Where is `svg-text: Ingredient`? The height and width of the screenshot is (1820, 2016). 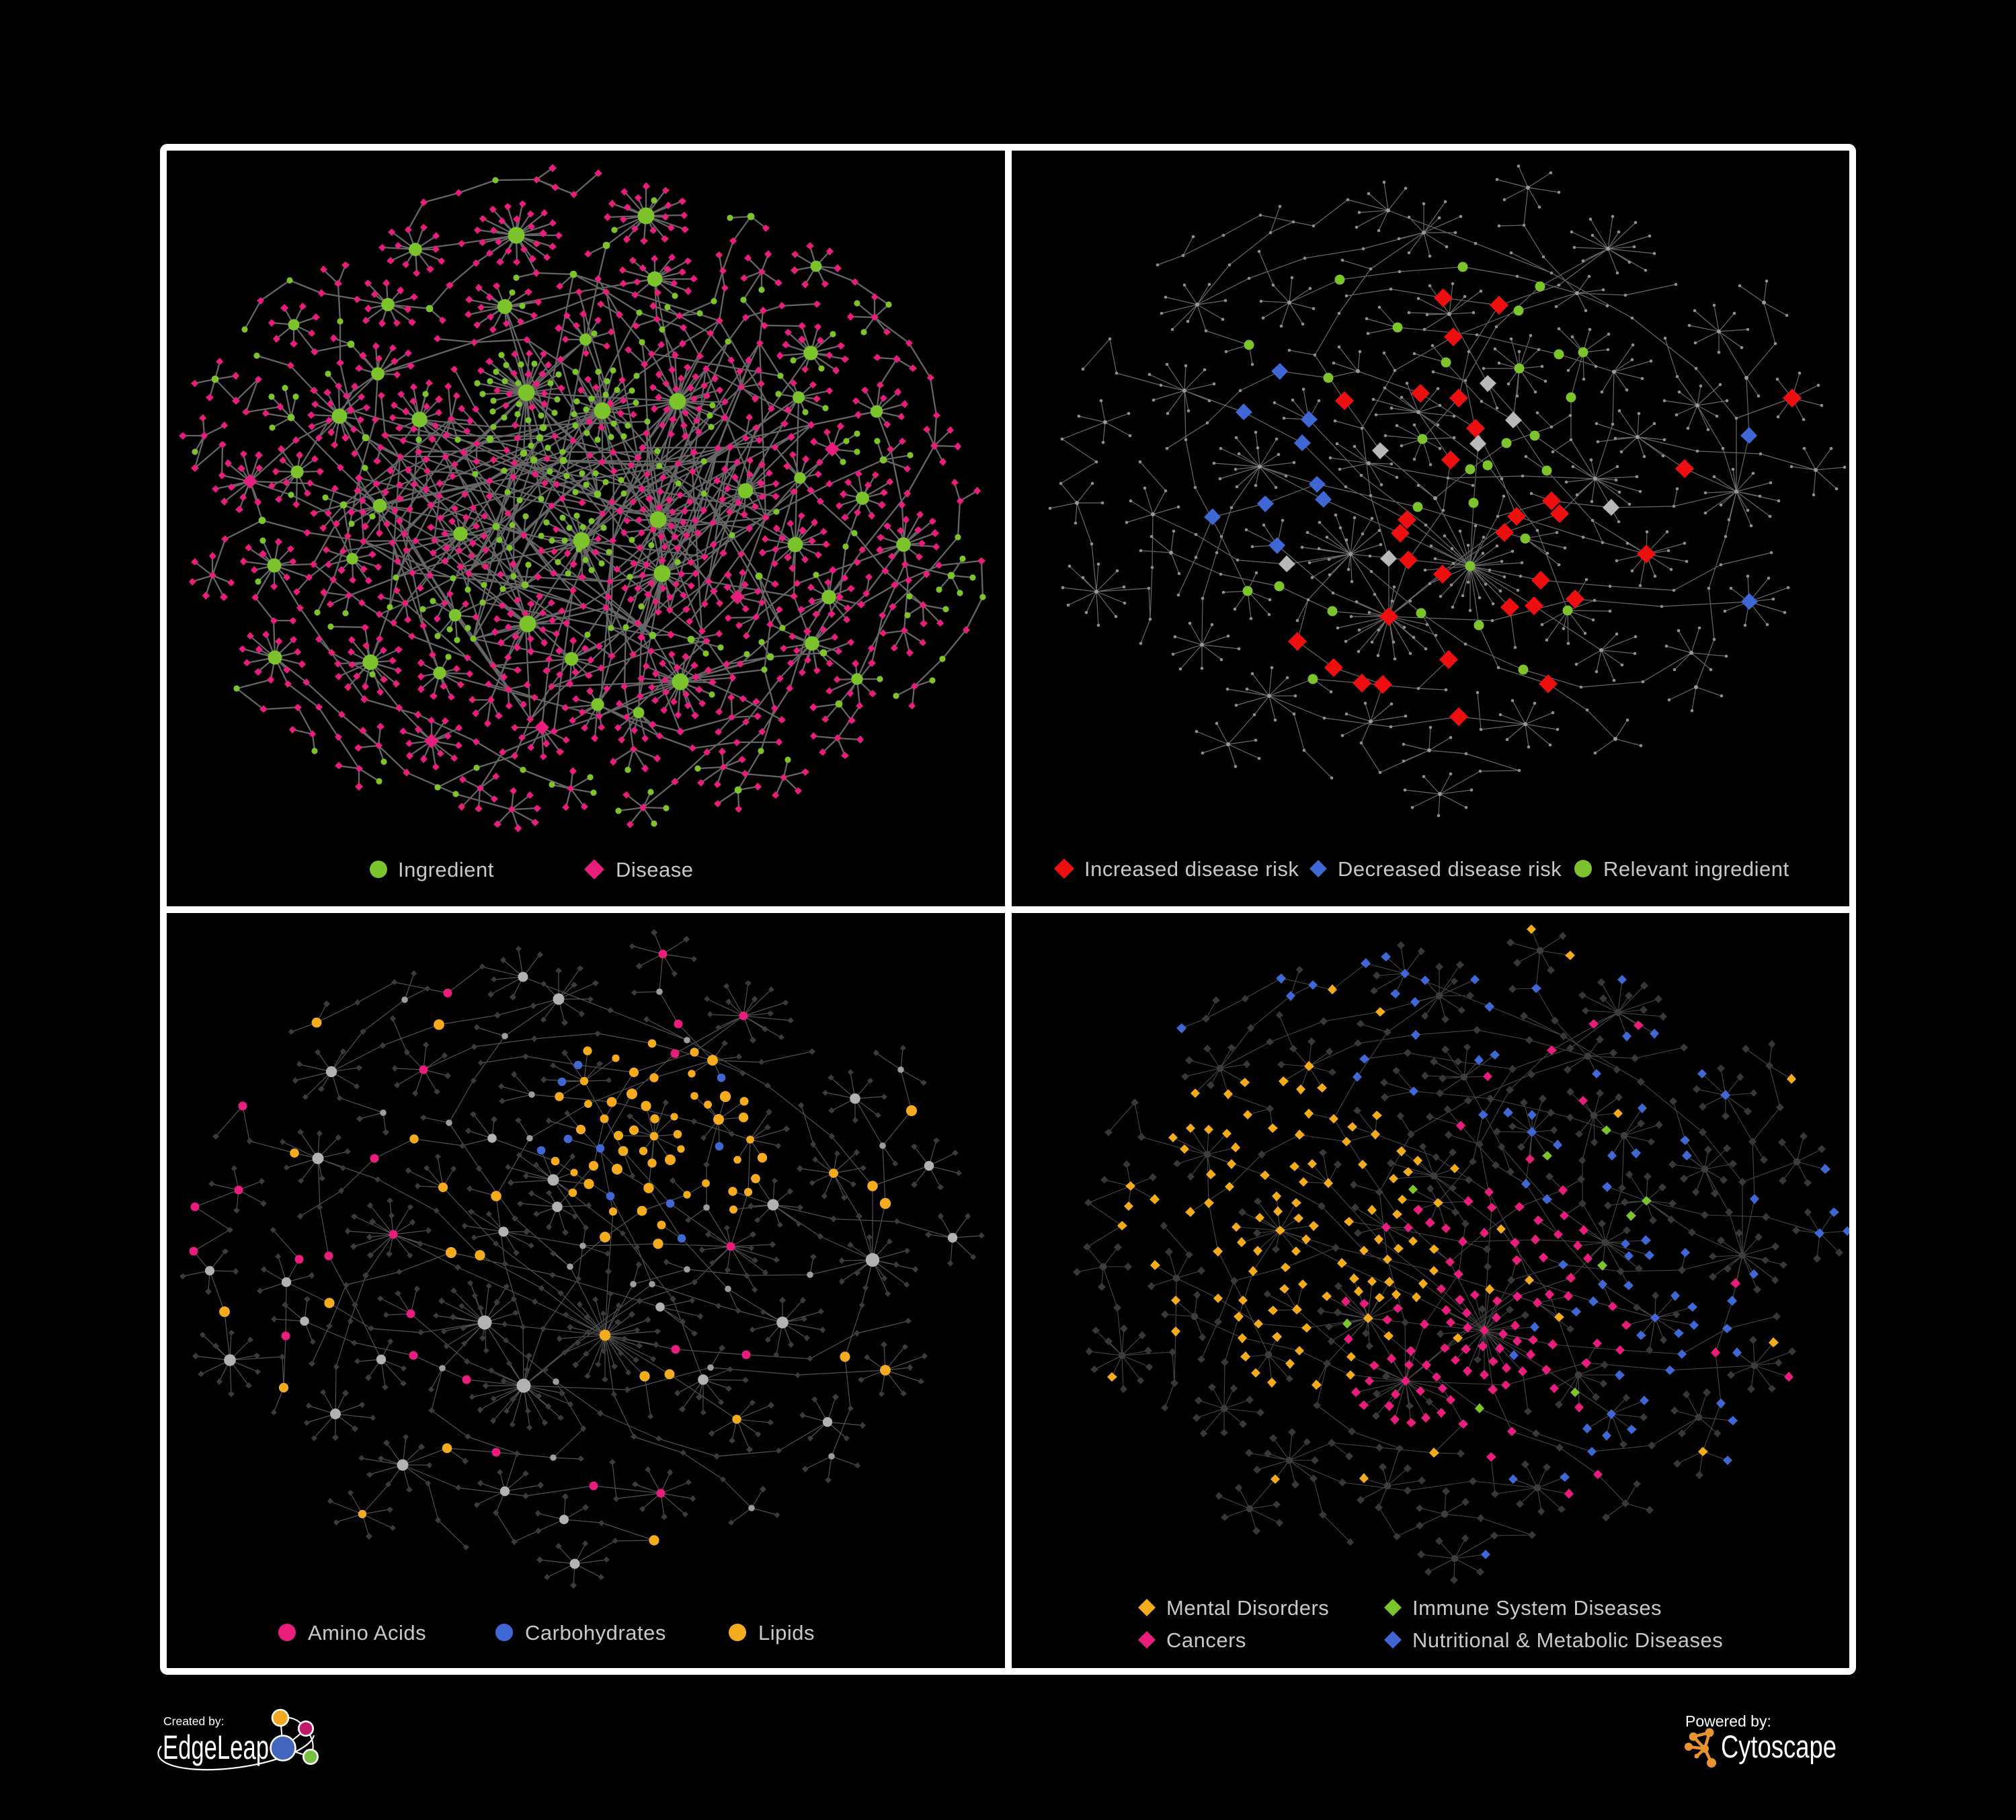 svg-text: Ingredient is located at coordinates (446, 869).